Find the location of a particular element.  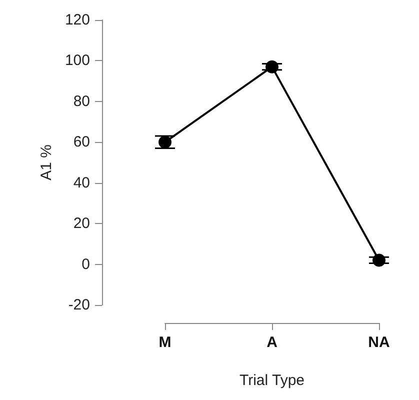

y-axis-title: A1 % is located at coordinates (47, 162).